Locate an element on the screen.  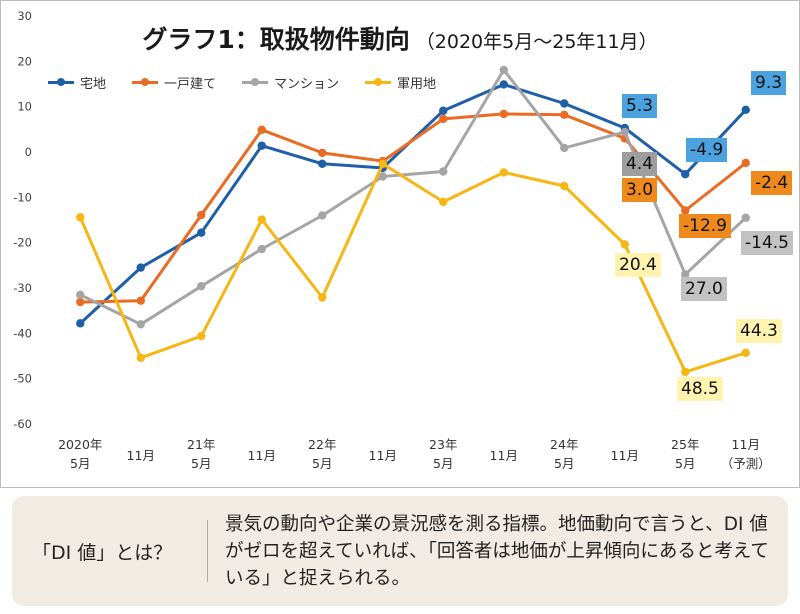
legend-label: 宅地 is located at coordinates (93, 84).